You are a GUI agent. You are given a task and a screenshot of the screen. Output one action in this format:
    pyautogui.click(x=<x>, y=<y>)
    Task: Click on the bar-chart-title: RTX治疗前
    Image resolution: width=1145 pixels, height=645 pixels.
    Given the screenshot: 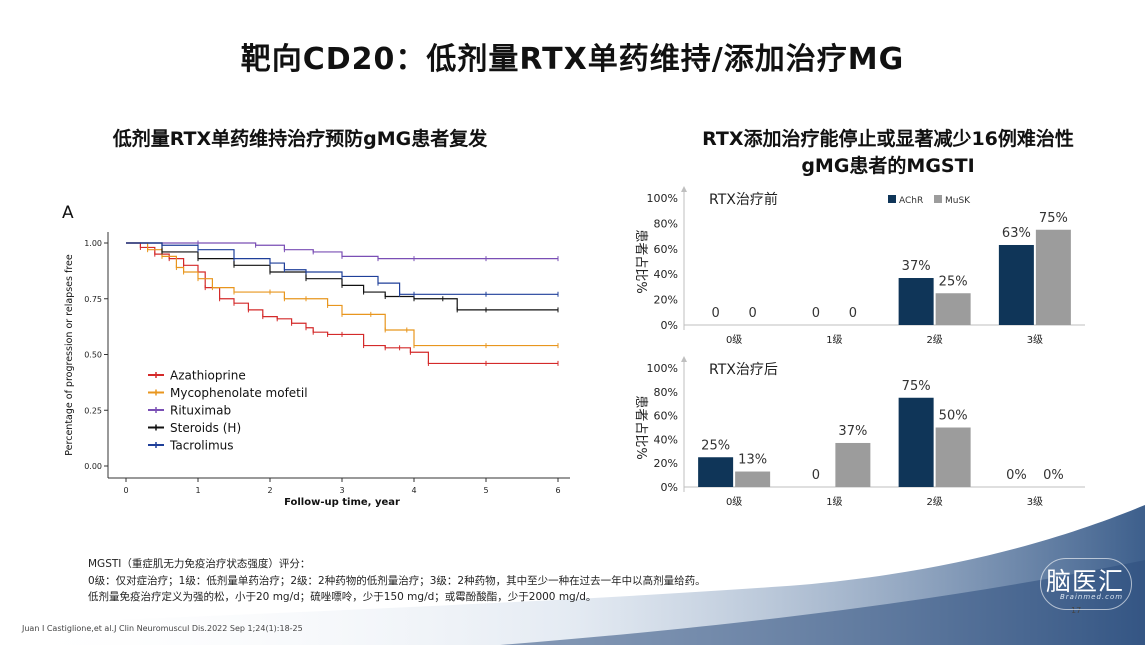 What is the action you would take?
    pyautogui.click(x=743, y=199)
    